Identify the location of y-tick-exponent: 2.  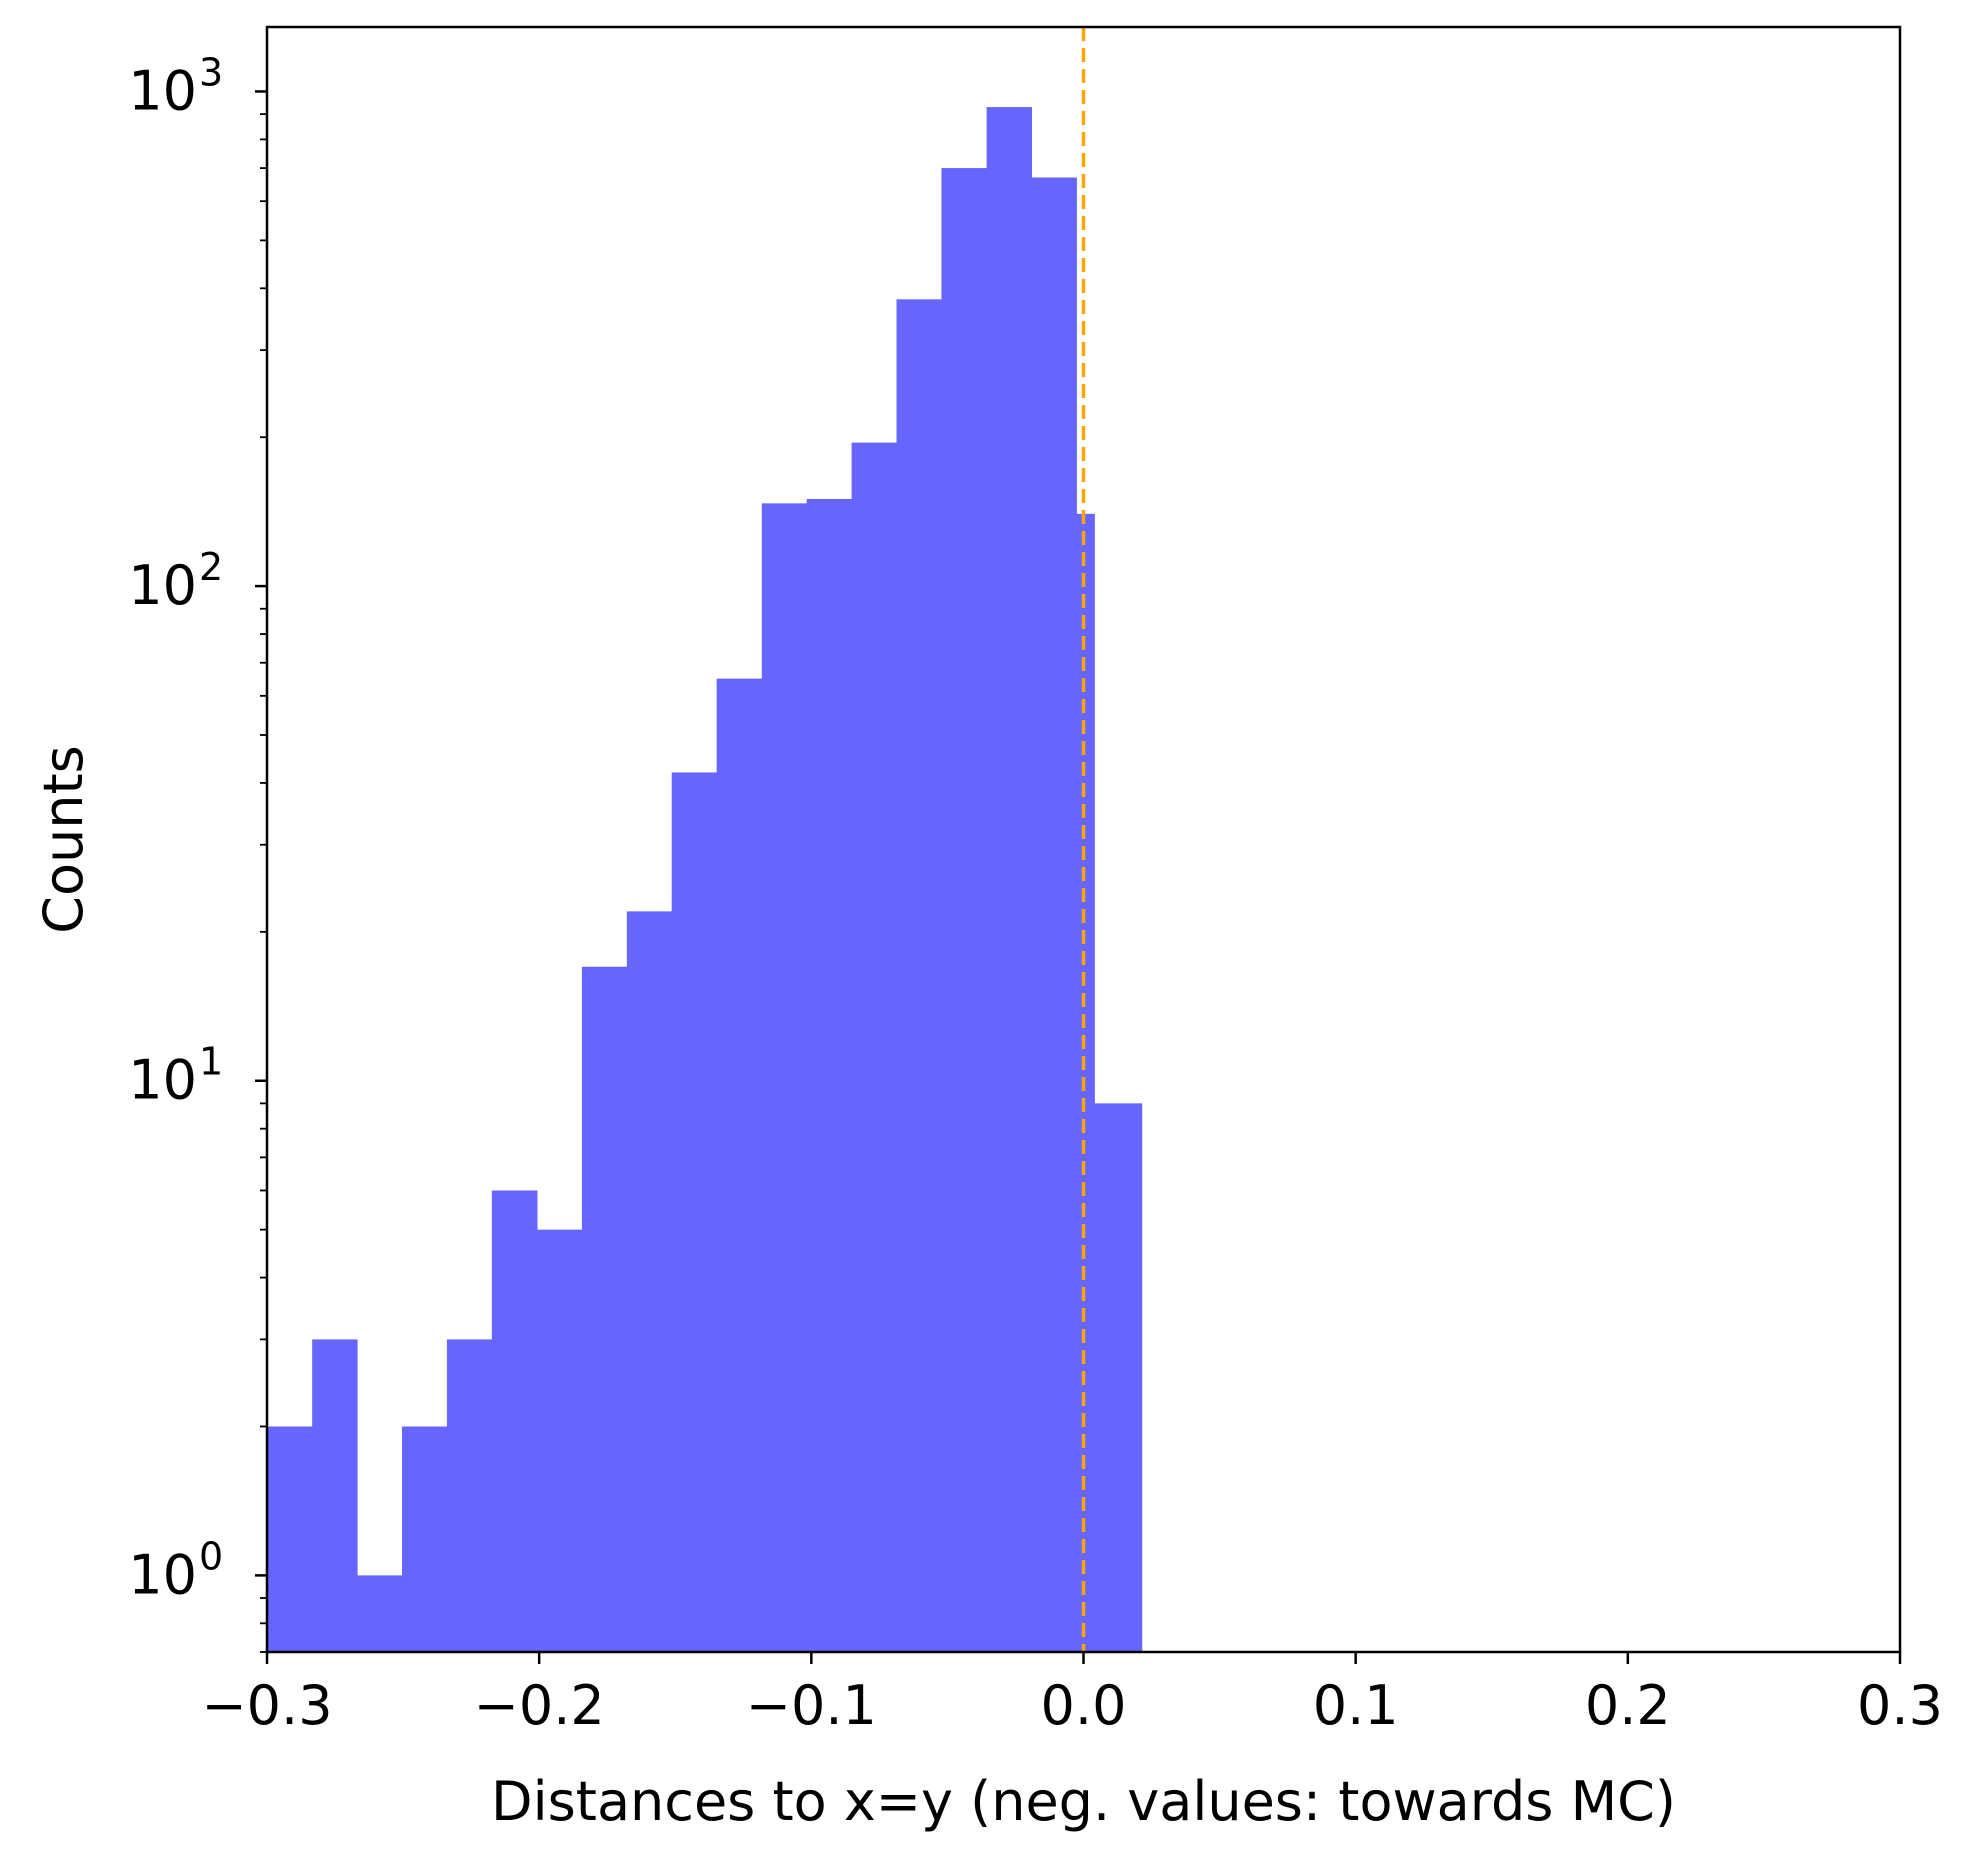
(211, 567).